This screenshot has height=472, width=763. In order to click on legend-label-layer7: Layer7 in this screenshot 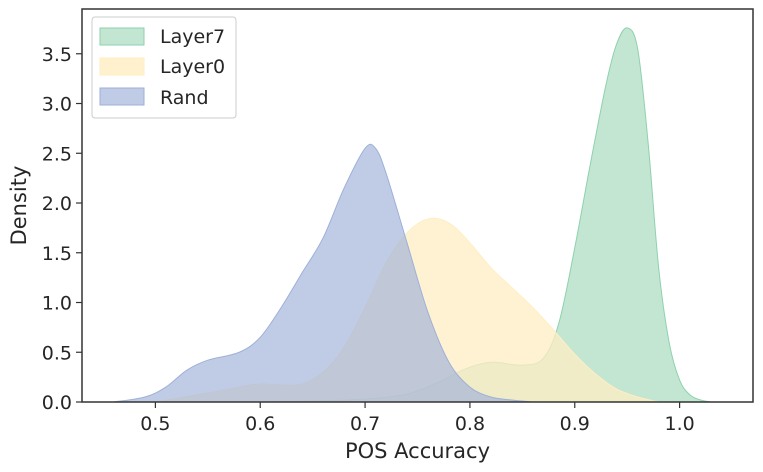, I will do `click(192, 37)`.